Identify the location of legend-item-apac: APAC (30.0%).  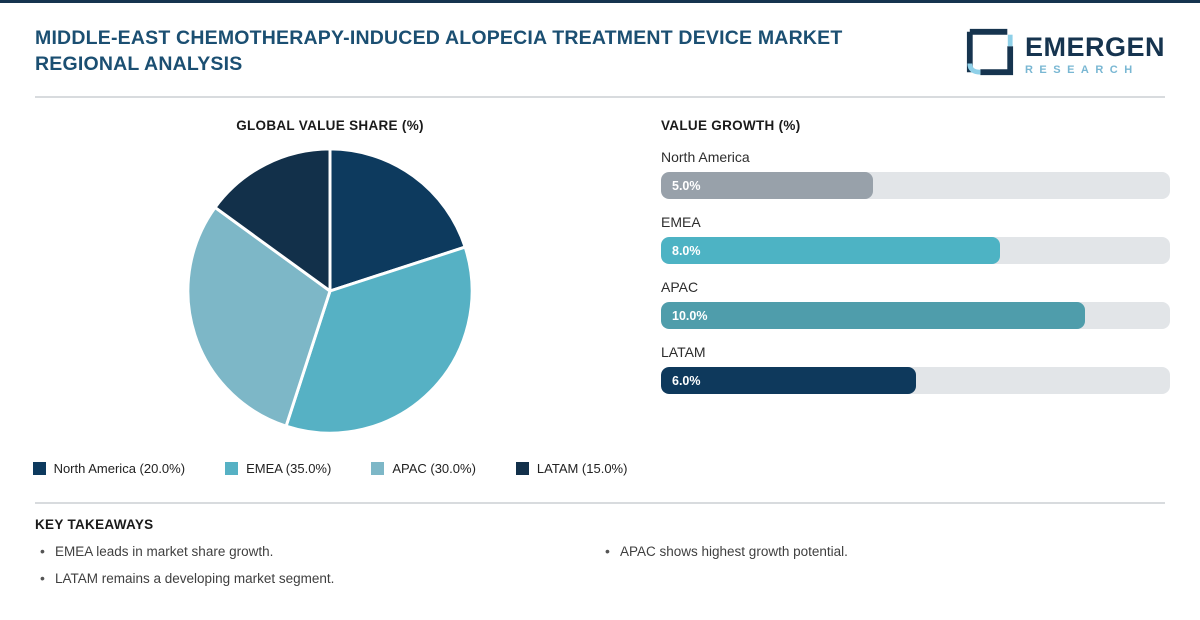
(423, 468).